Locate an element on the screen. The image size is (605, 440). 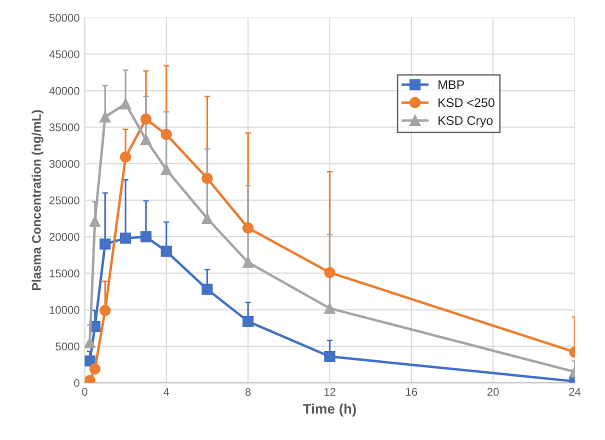
x-tick-label: 12 is located at coordinates (330, 392).